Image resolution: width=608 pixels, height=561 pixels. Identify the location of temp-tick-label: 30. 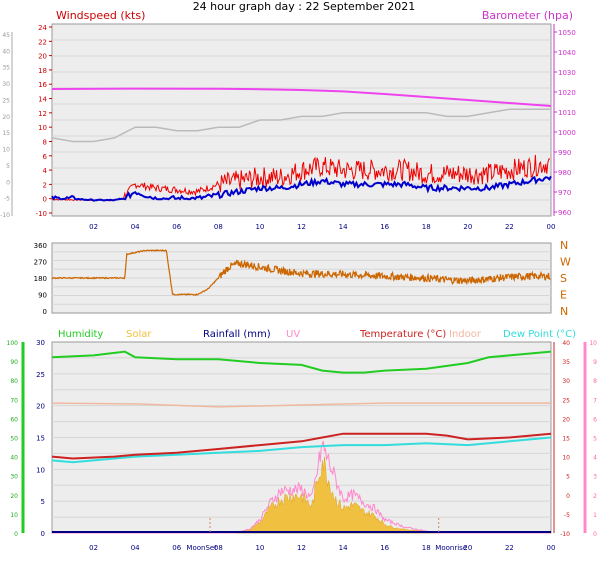
(566, 381).